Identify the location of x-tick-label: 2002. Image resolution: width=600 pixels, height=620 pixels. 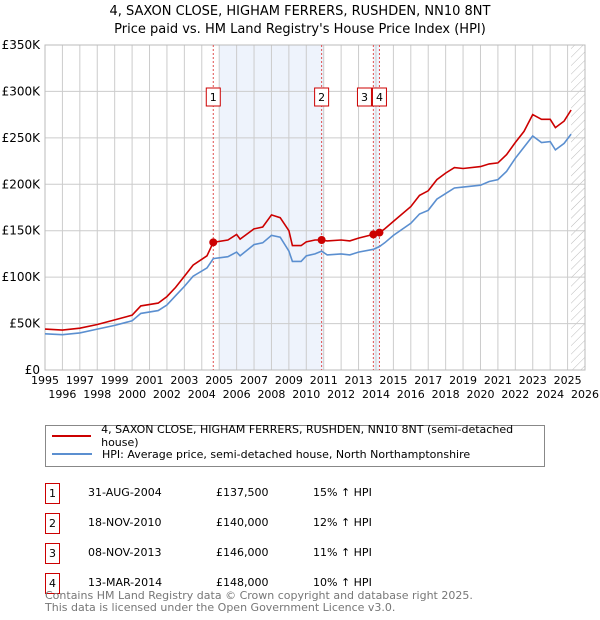
(167, 394).